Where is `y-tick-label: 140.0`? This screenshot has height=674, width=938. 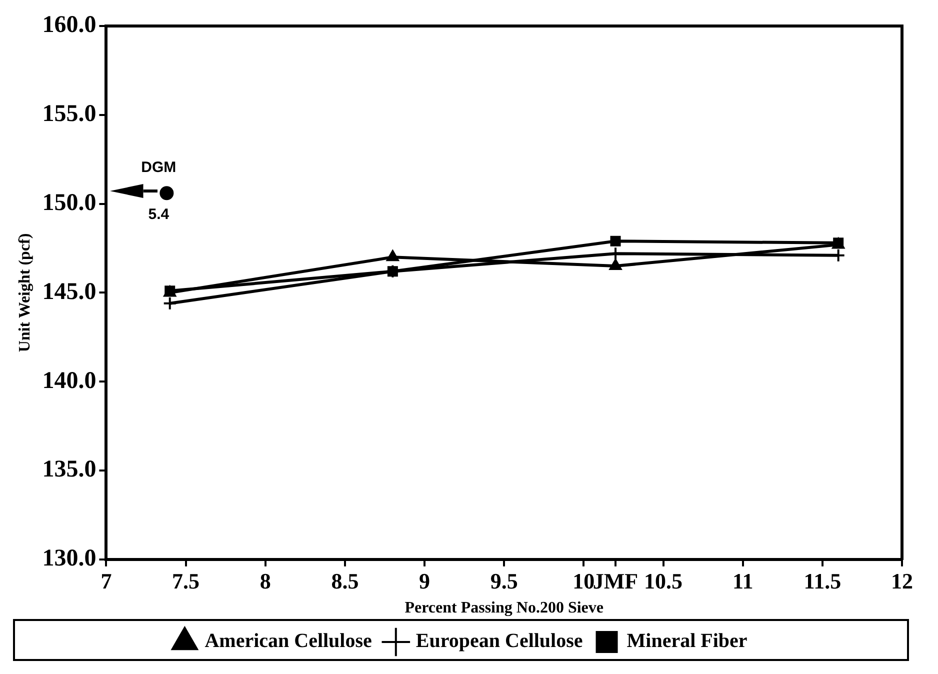
y-tick-label: 140.0 is located at coordinates (69, 381).